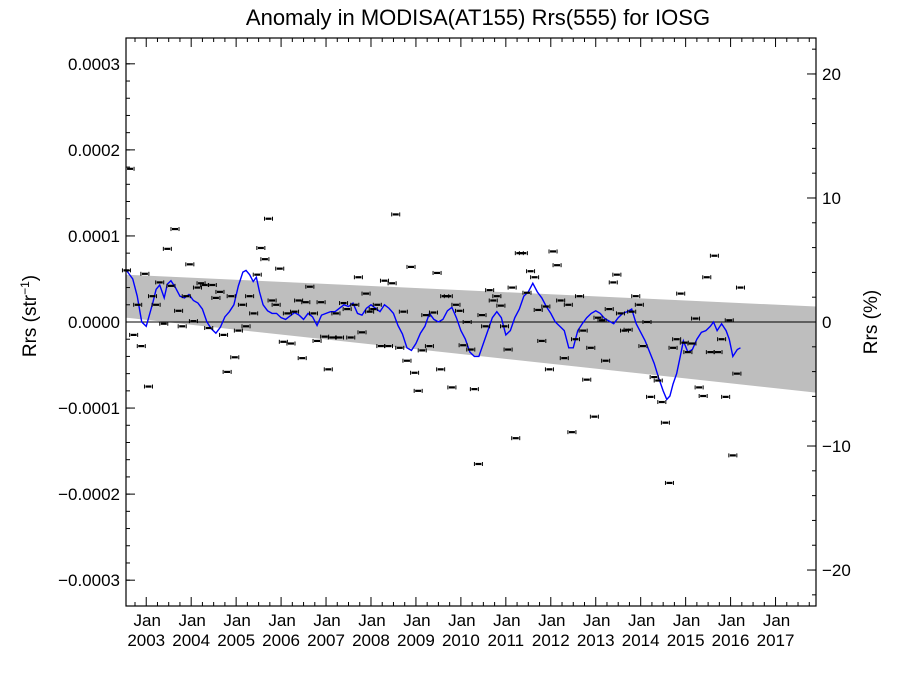 The image size is (900, 675). I want to click on x-tick-year-label: 2010, so click(461, 640).